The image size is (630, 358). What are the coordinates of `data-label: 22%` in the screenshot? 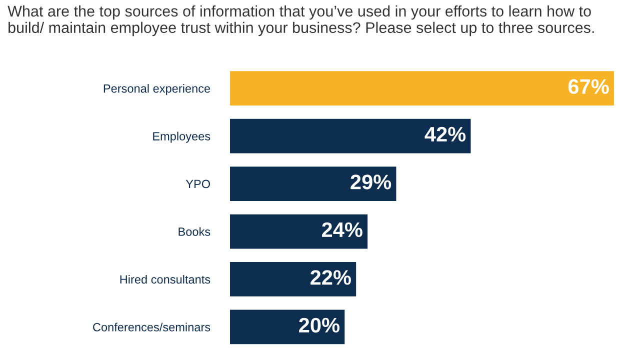 It's located at (330, 277).